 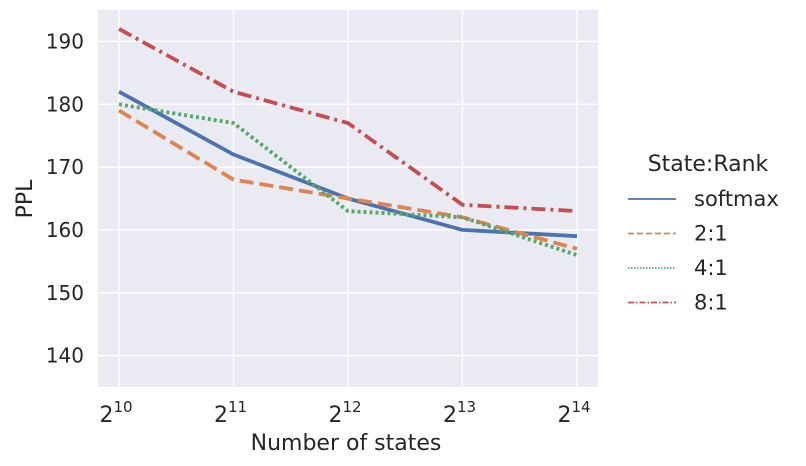 What do you see at coordinates (65, 230) in the screenshot?
I see `y-tick-label: 160` at bounding box center [65, 230].